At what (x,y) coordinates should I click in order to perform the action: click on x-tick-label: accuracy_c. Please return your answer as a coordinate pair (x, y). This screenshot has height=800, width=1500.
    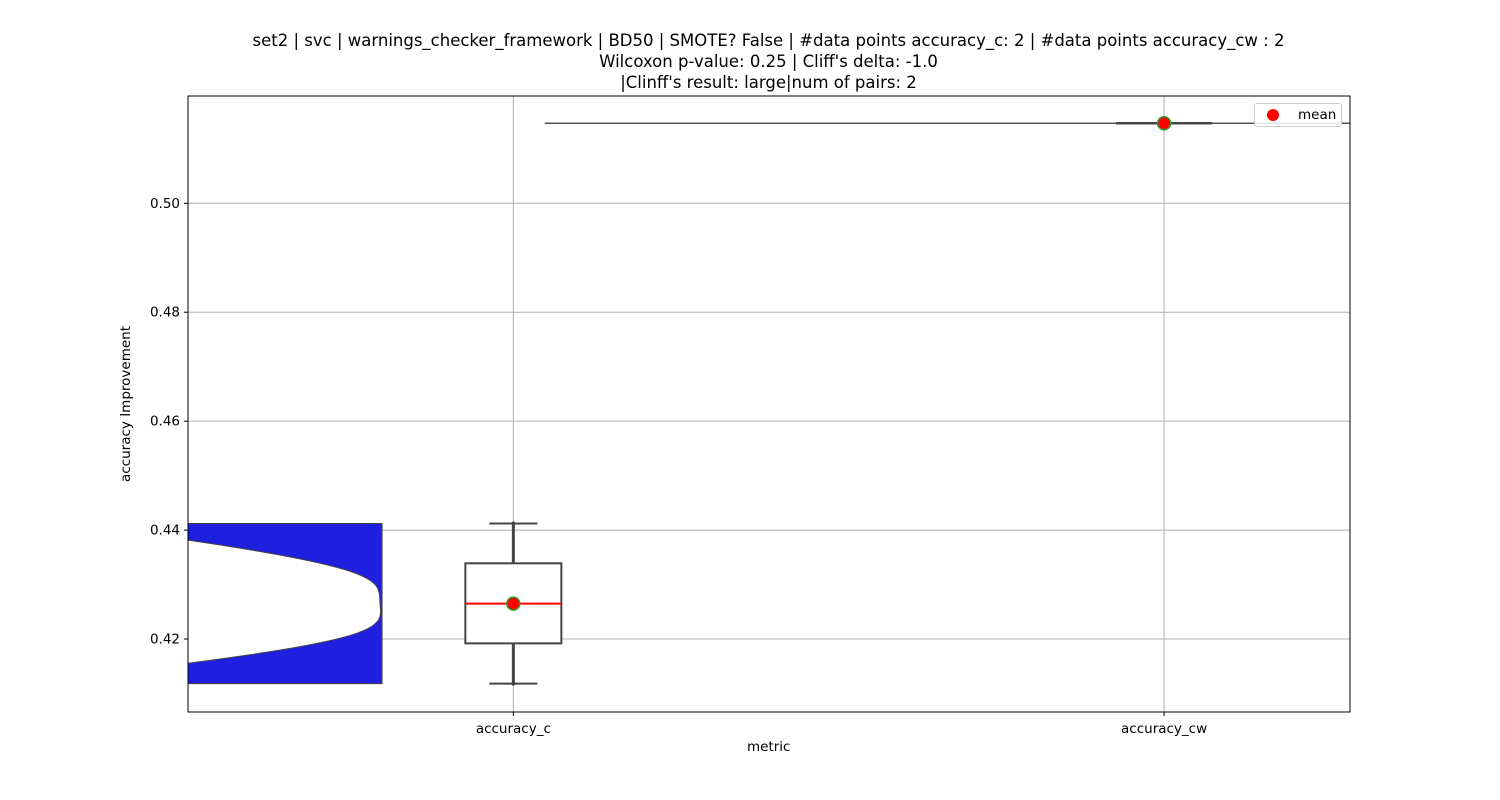
    Looking at the image, I should click on (513, 729).